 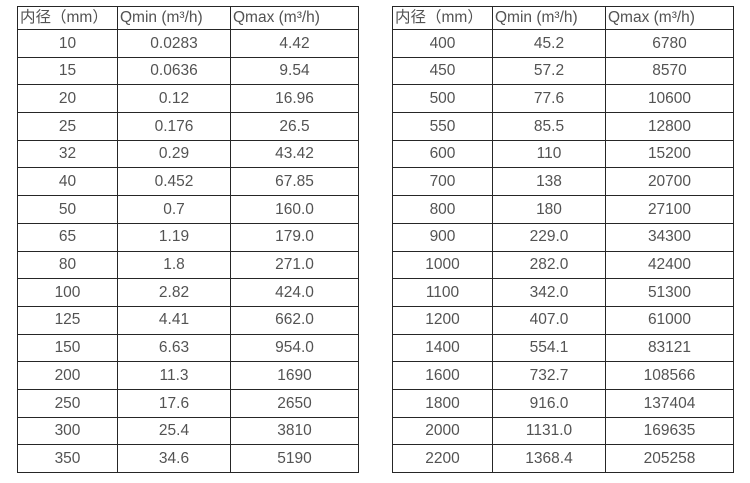 What do you see at coordinates (549, 458) in the screenshot?
I see `table-cell: 1368.4` at bounding box center [549, 458].